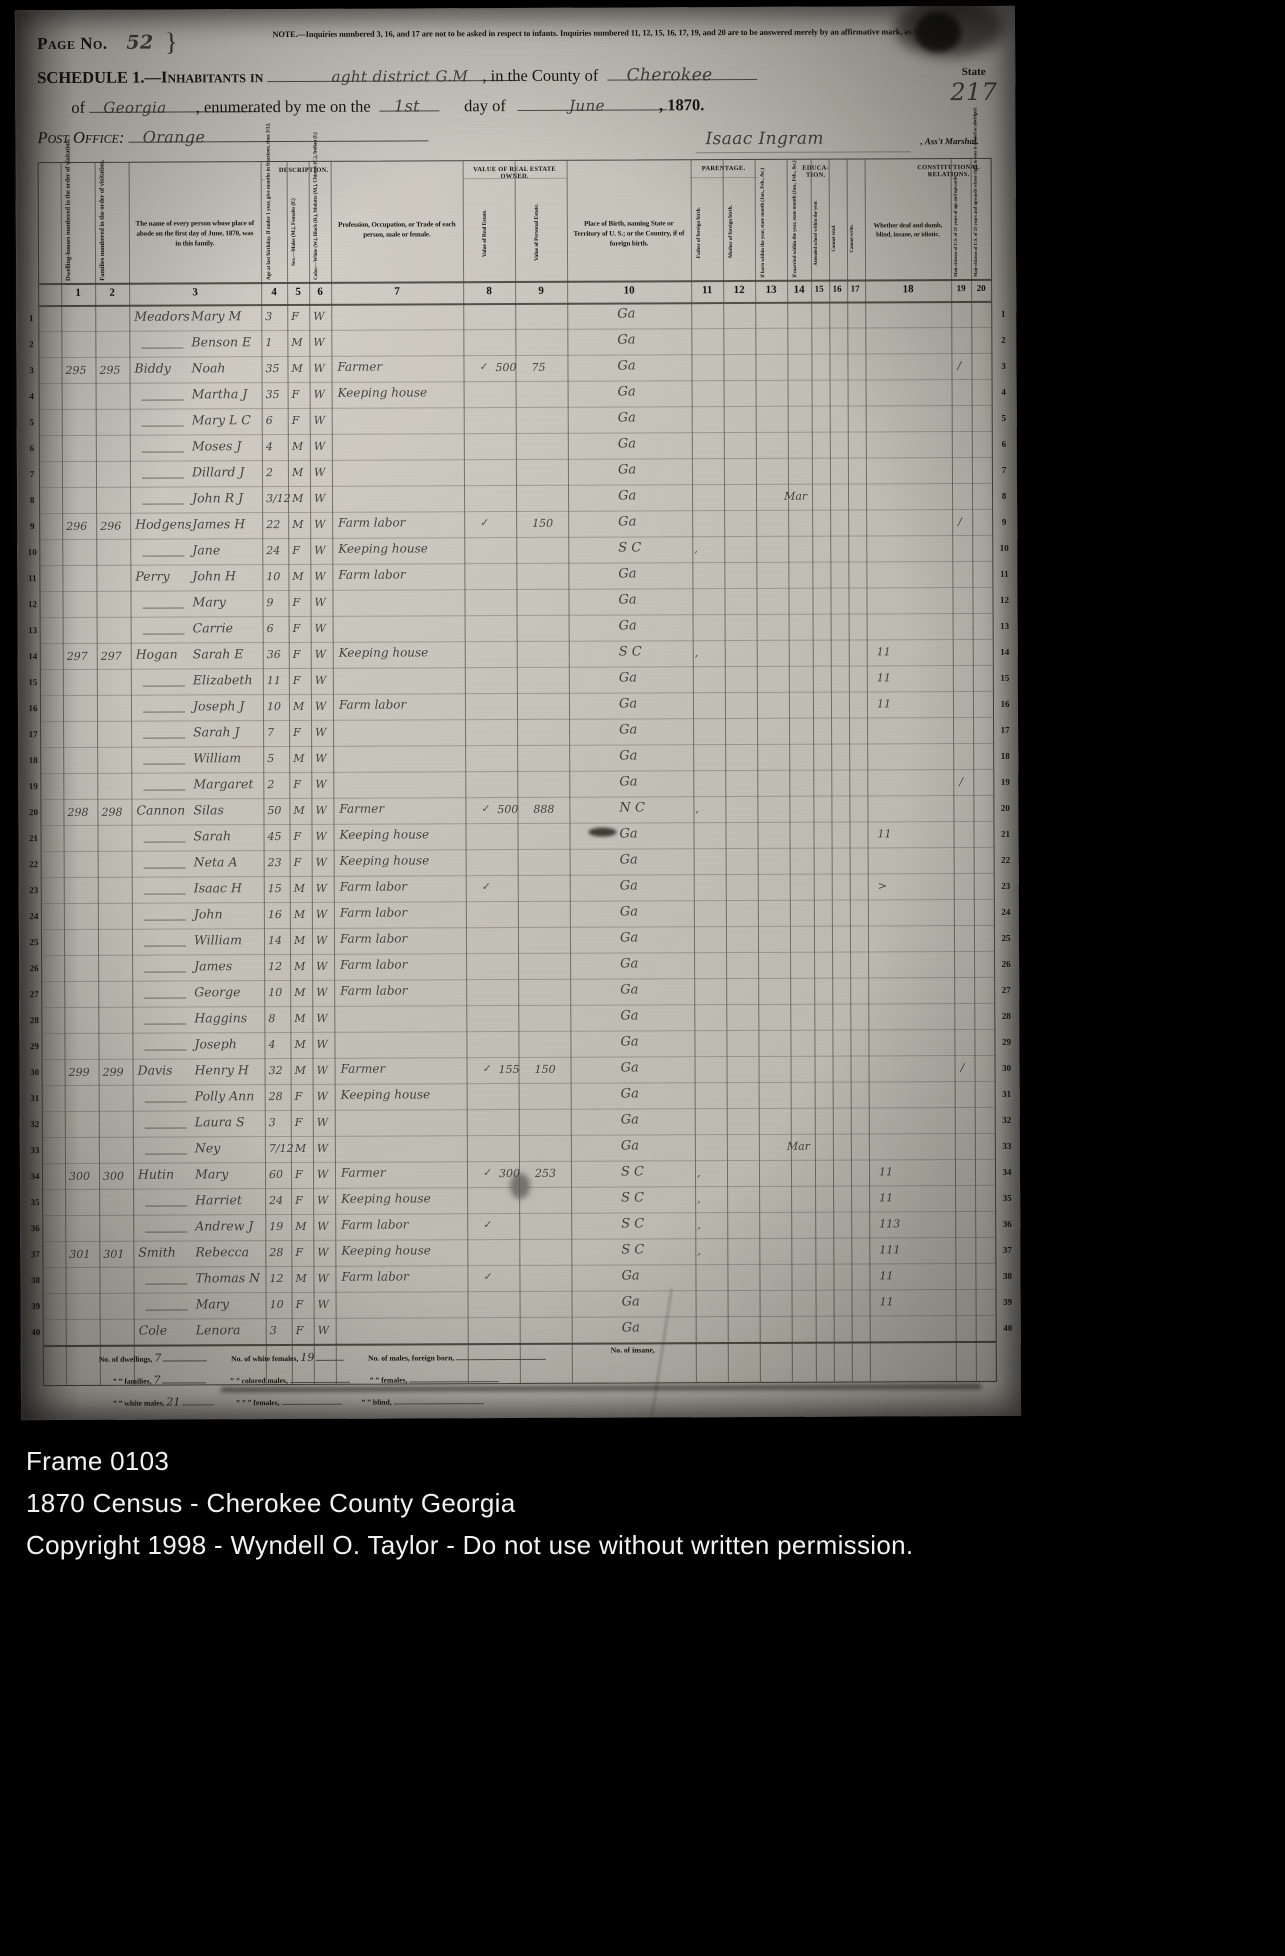 This screenshot has height=1956, width=1285. Describe the element at coordinates (538, 367) in the screenshot. I see `cell-personal-estate-value: 75` at that location.